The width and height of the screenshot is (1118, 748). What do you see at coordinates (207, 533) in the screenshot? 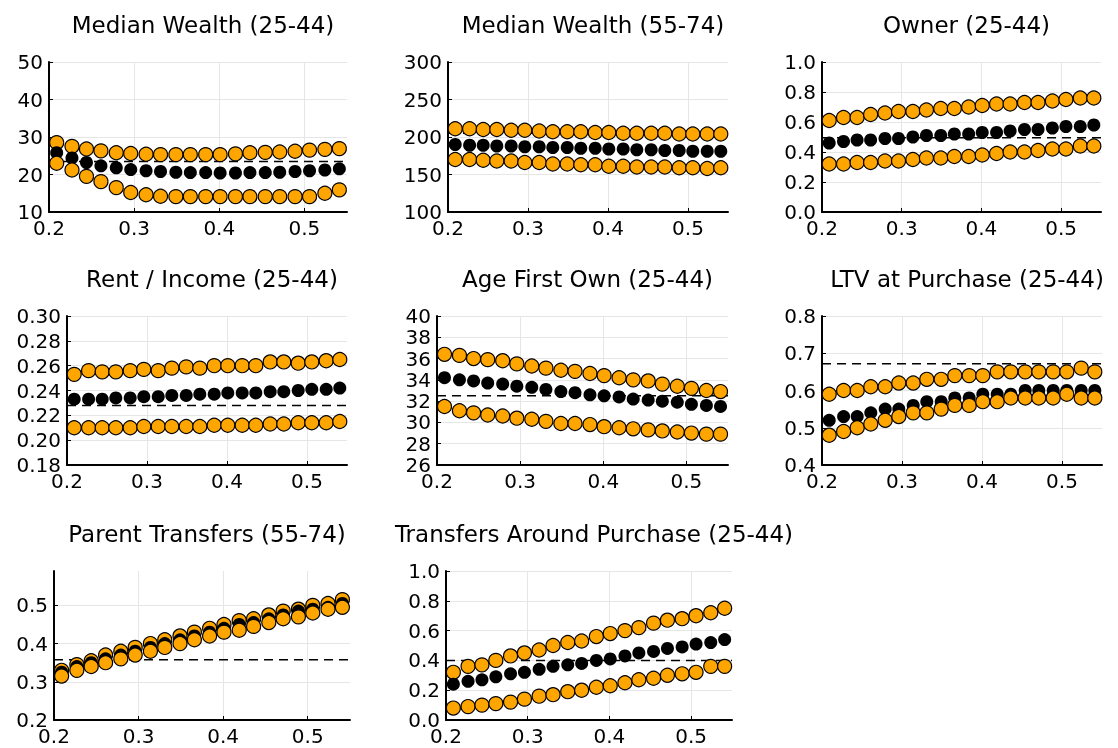
I see `chart-title: Parent Transfers (55-74)` at bounding box center [207, 533].